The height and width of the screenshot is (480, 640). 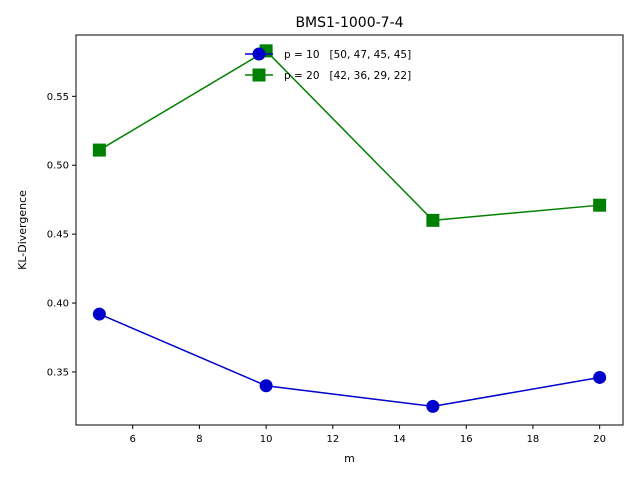 What do you see at coordinates (332, 439) in the screenshot?
I see `x-tick-label: 12` at bounding box center [332, 439].